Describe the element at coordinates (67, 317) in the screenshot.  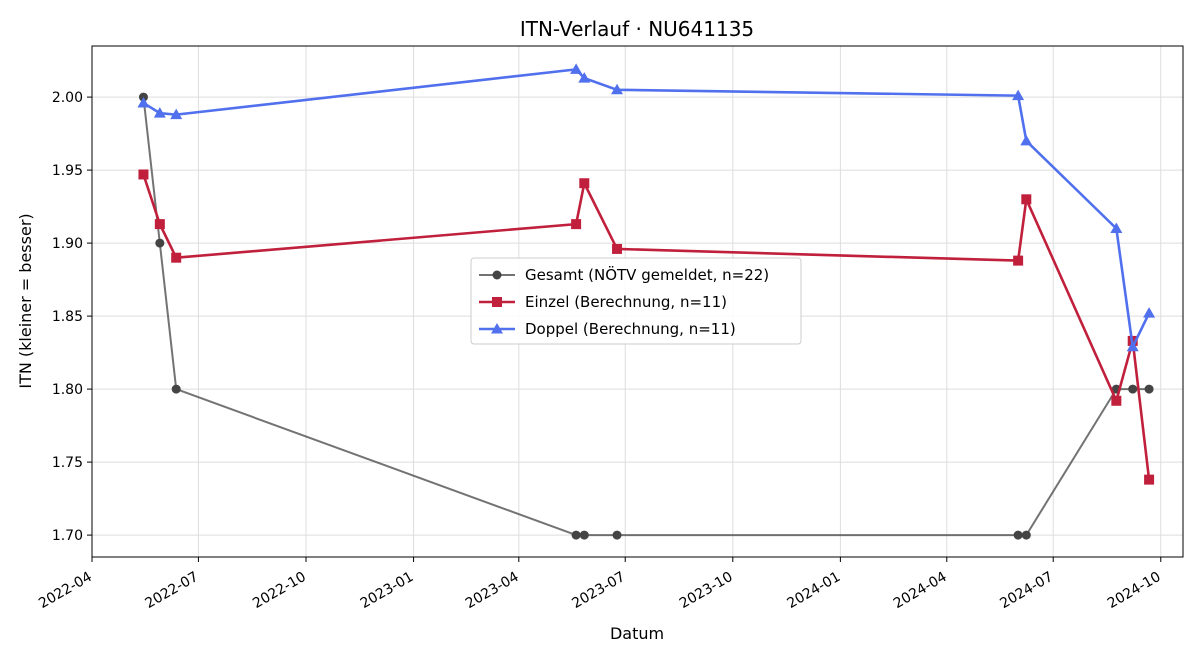
I see `y-tick-label: 1.85` at that location.